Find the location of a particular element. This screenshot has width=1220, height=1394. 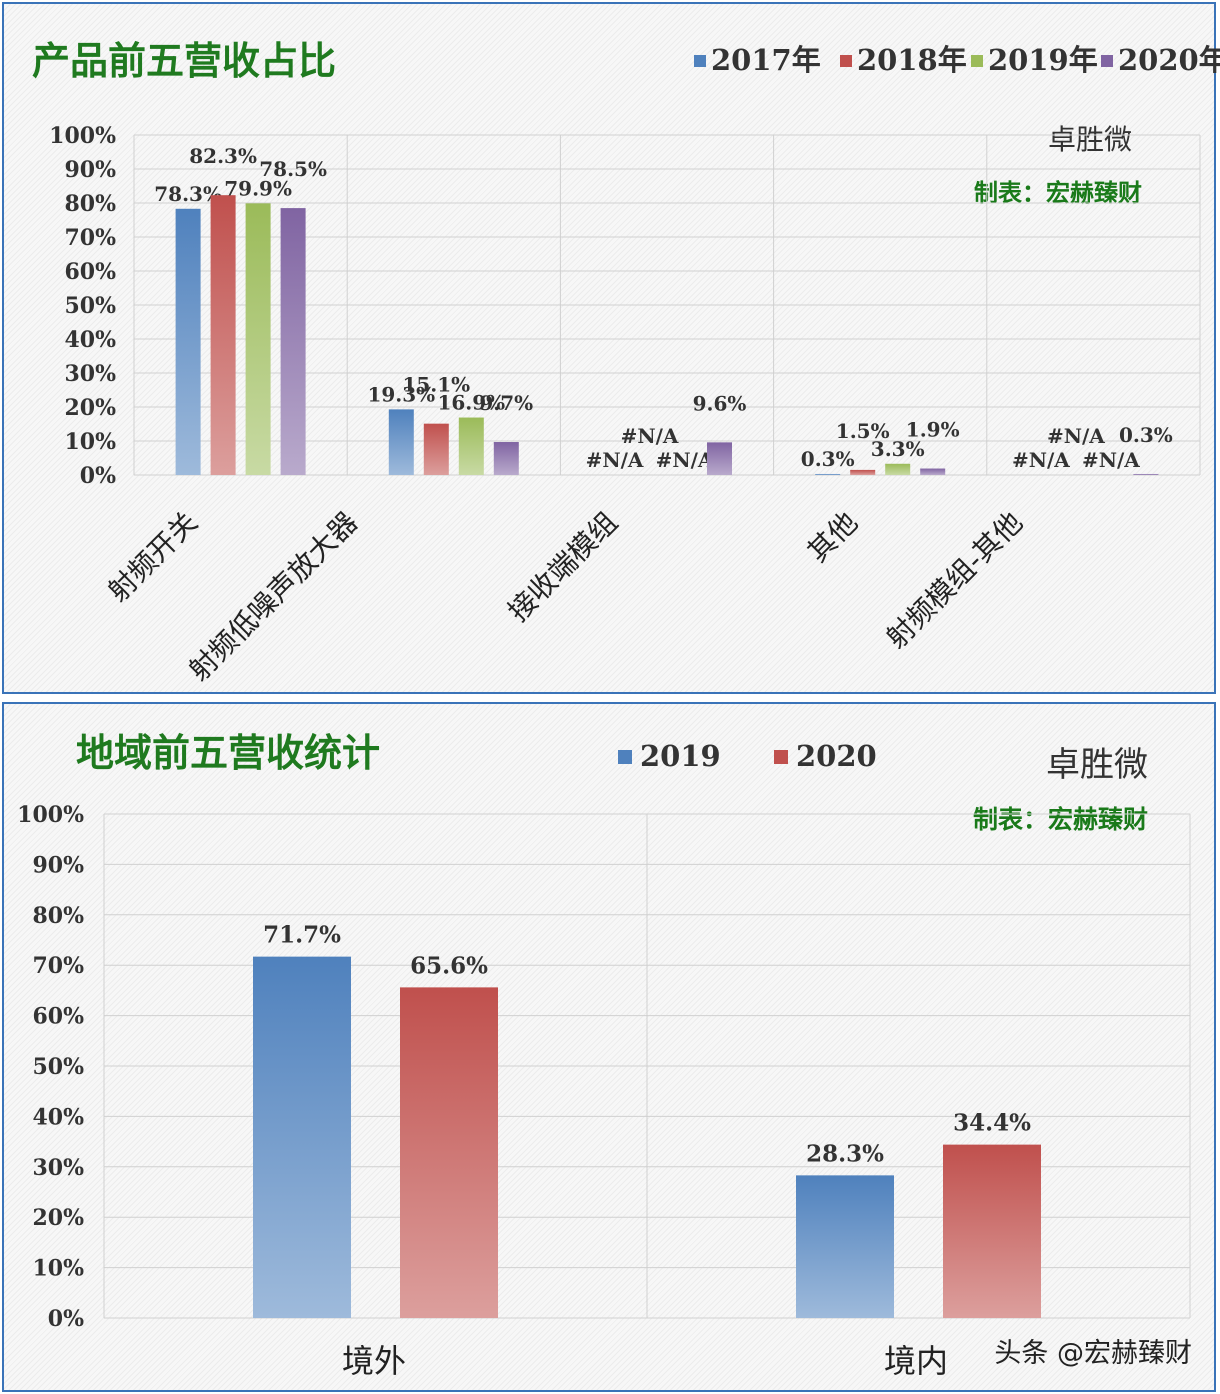

legend-label: 2018年 is located at coordinates (912, 60).